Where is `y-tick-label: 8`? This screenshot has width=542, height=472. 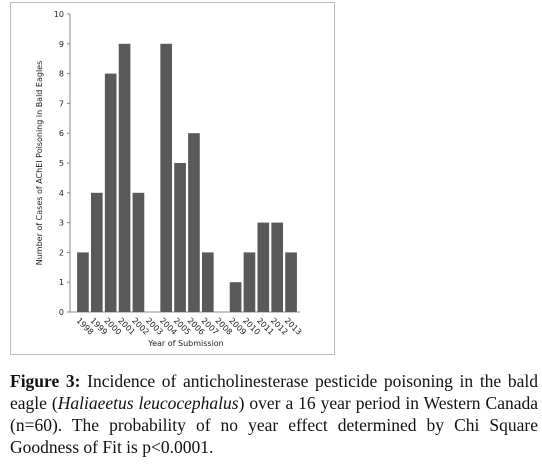 y-tick-label: 8 is located at coordinates (61, 74).